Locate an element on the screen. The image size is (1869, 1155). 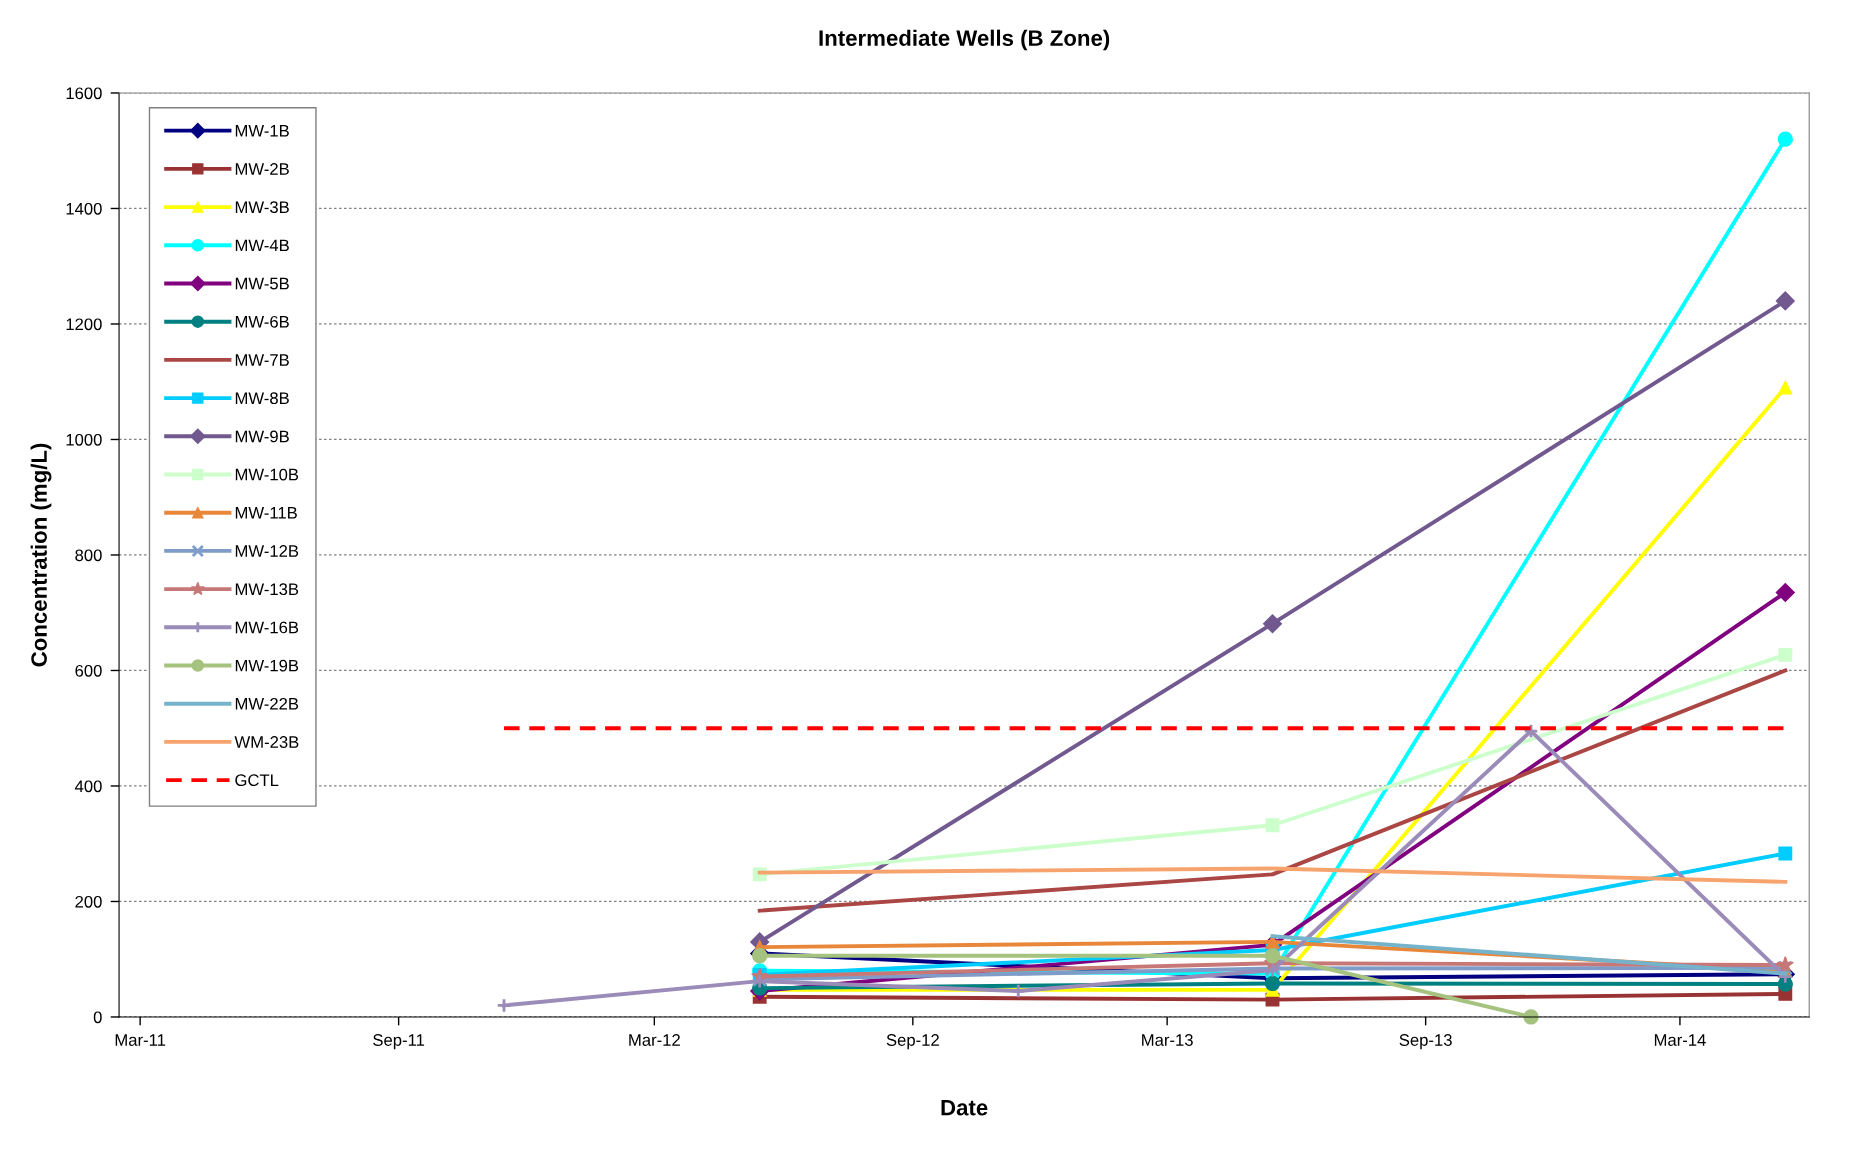
legend-label: MW-5B is located at coordinates (262, 283).